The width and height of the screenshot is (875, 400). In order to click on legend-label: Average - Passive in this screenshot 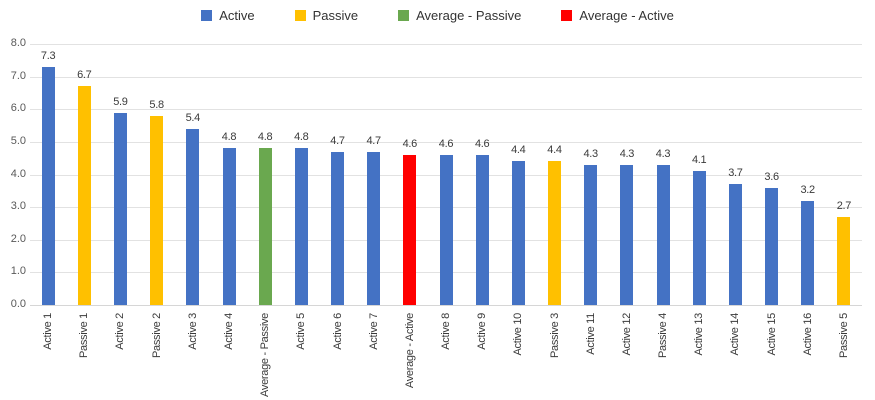, I will do `click(469, 15)`.